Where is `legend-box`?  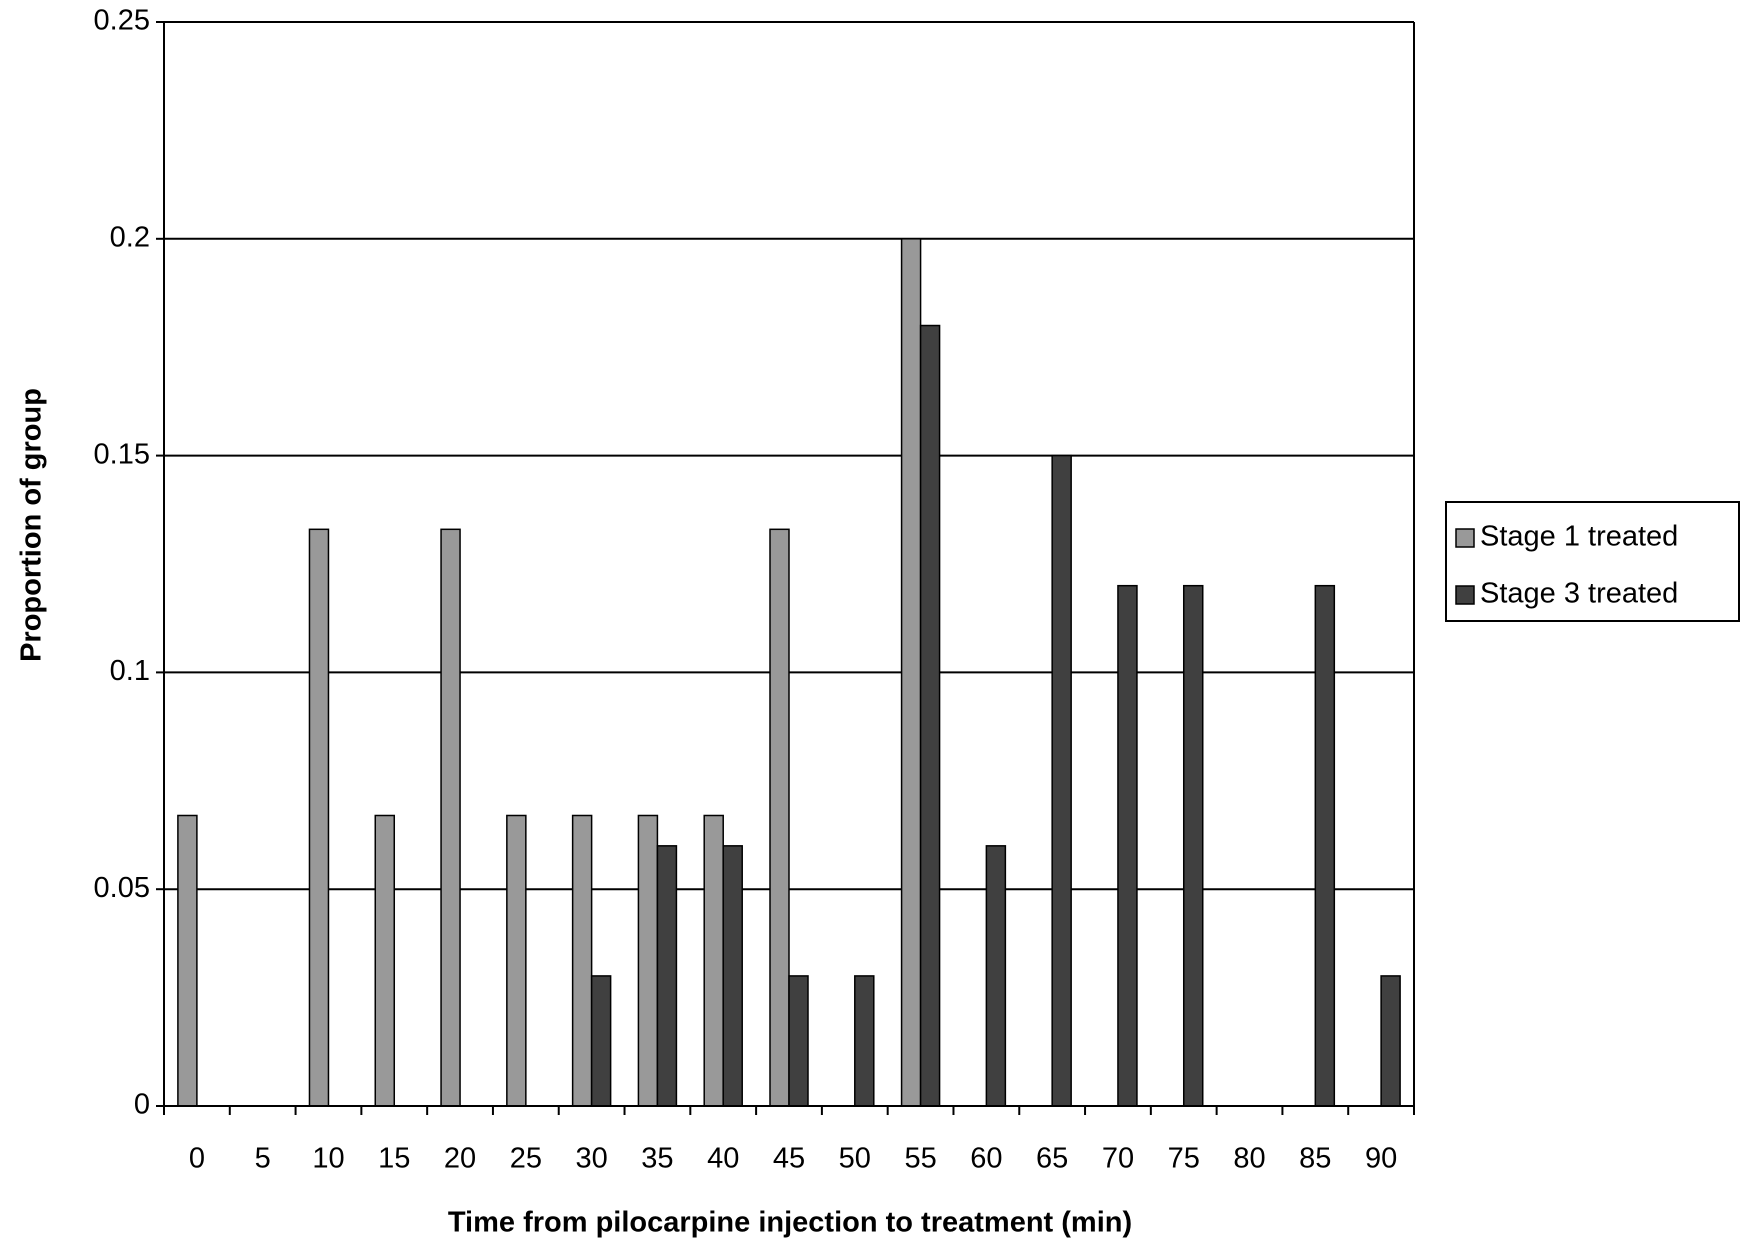 legend-box is located at coordinates (1592, 561).